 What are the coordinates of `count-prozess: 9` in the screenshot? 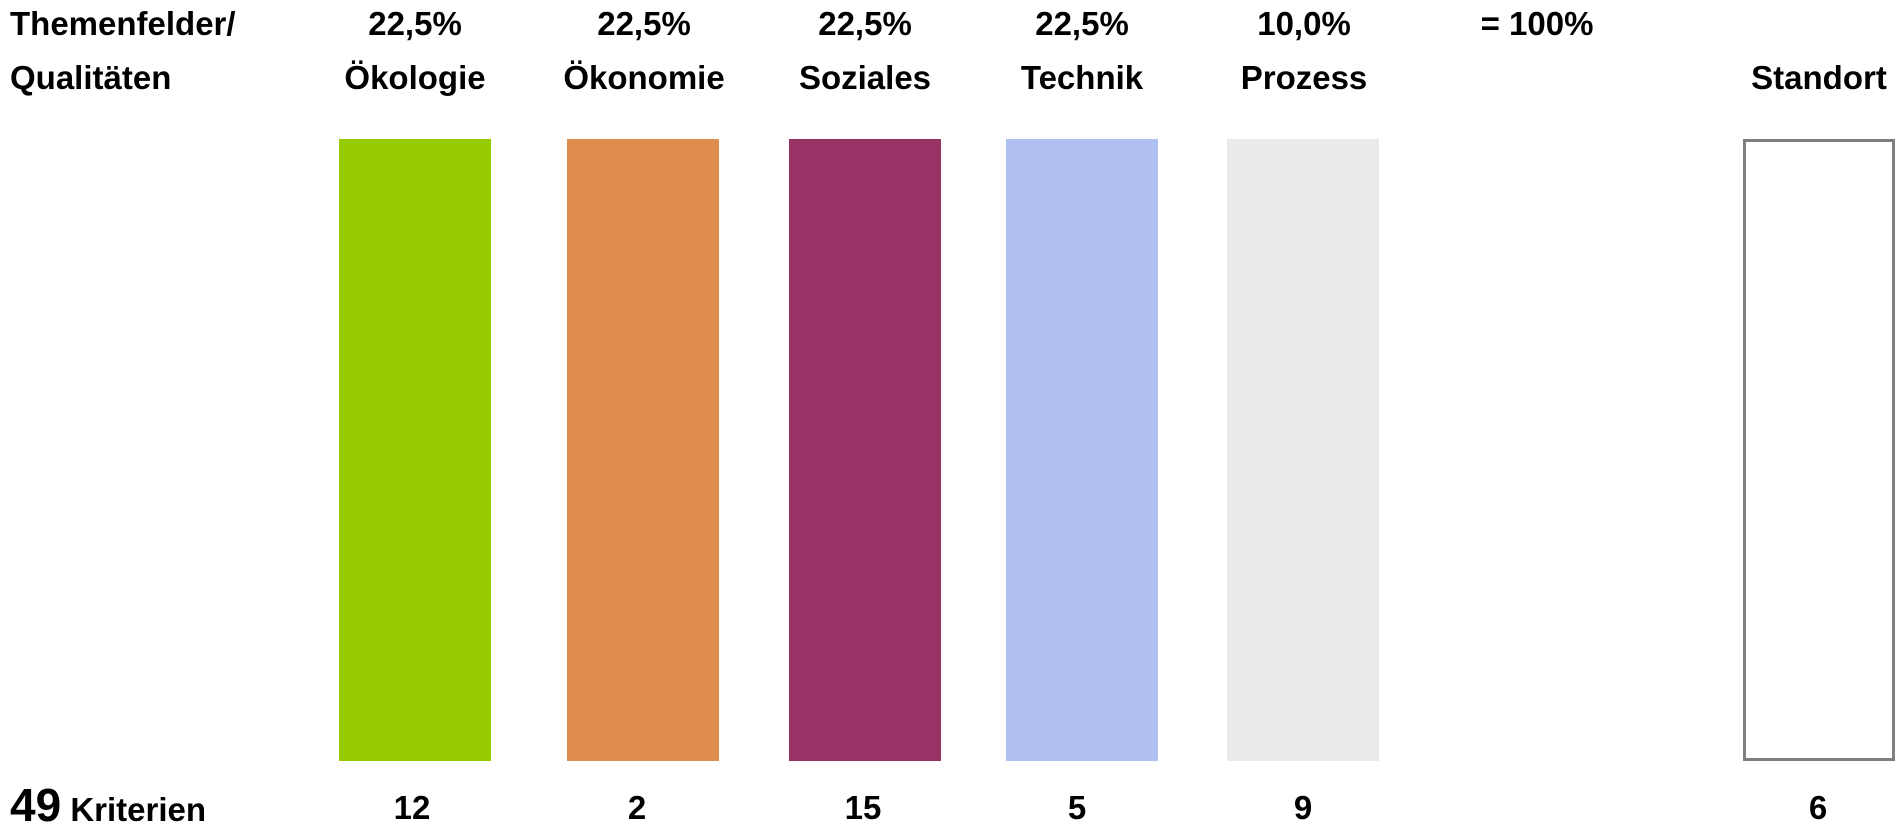 It's located at (1303, 807).